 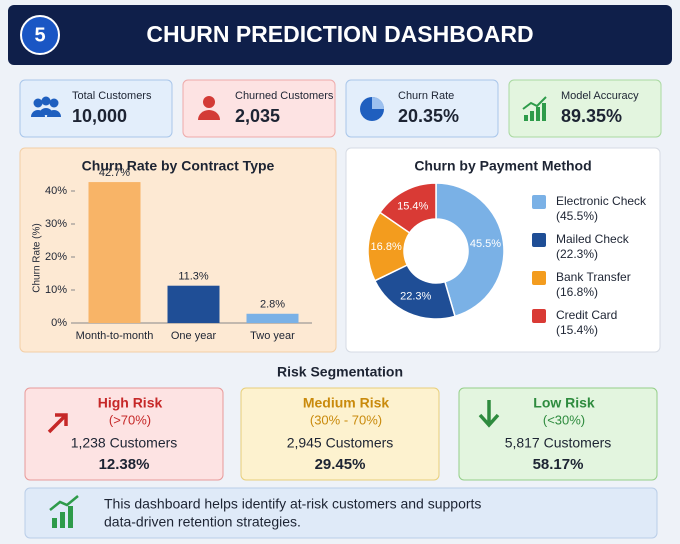 What do you see at coordinates (112, 96) in the screenshot?
I see `kpi-label: Total Customers` at bounding box center [112, 96].